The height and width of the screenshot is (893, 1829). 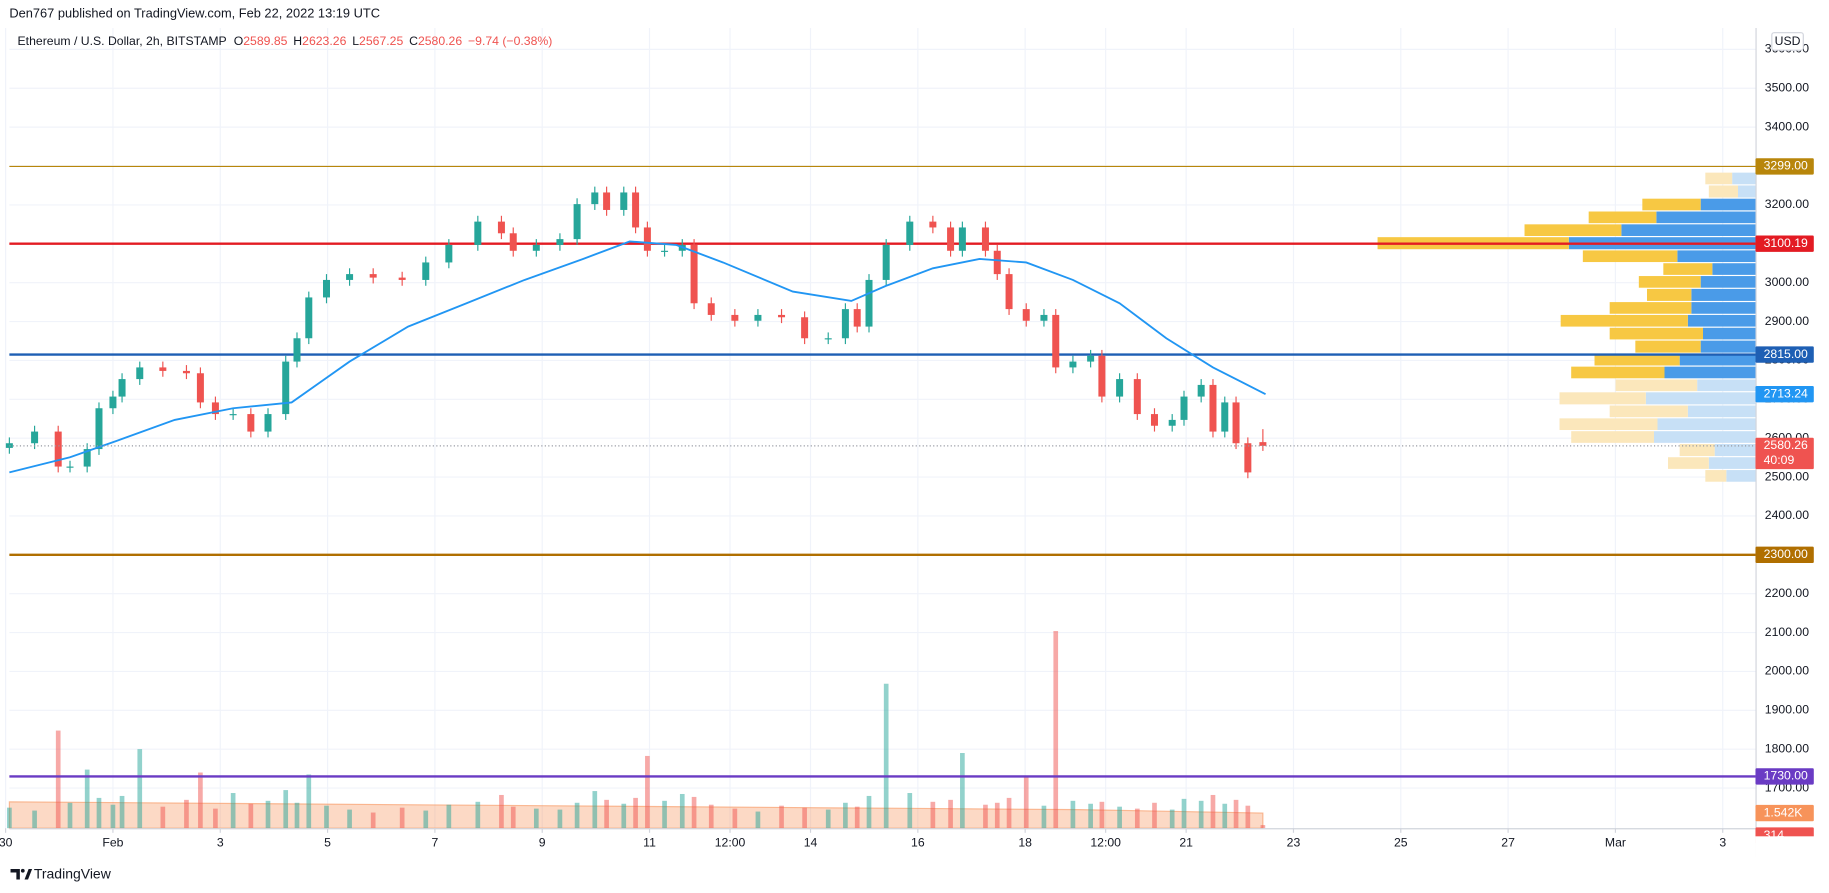 I want to click on ma-label-bg, so click(x=1784, y=394).